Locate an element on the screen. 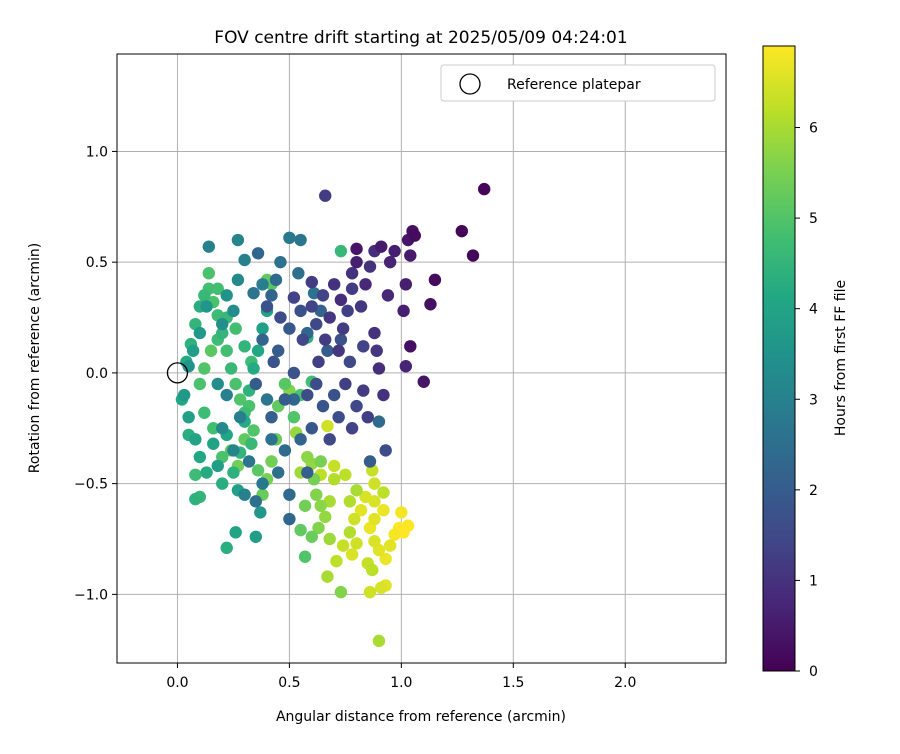  y-tick-label: 1.0 is located at coordinates (97, 152).